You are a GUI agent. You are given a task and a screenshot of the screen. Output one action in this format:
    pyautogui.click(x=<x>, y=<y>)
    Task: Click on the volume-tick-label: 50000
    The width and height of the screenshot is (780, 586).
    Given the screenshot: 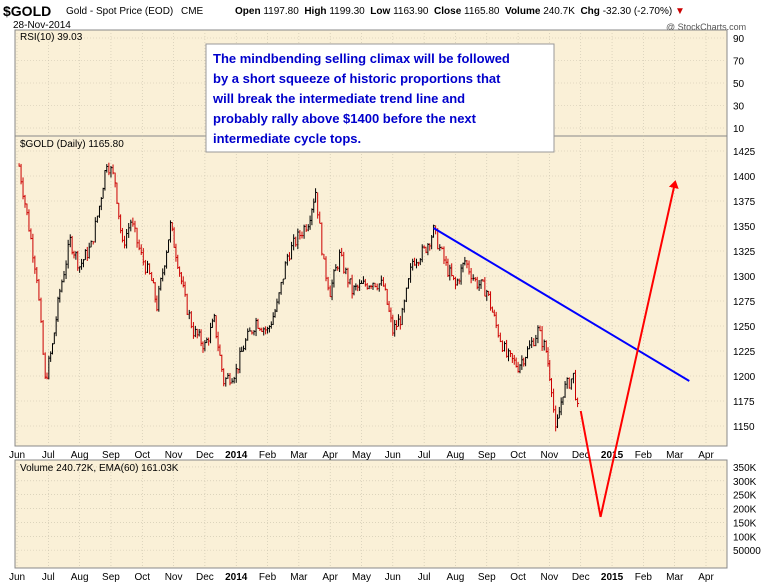 What is the action you would take?
    pyautogui.click(x=747, y=551)
    